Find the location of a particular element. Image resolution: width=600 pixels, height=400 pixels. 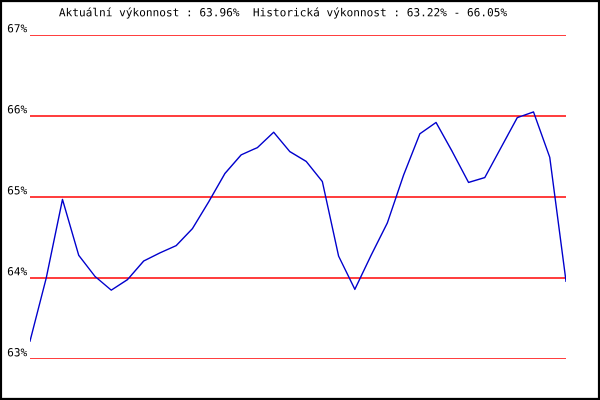

y-tick-label: 64% is located at coordinates (18, 271).